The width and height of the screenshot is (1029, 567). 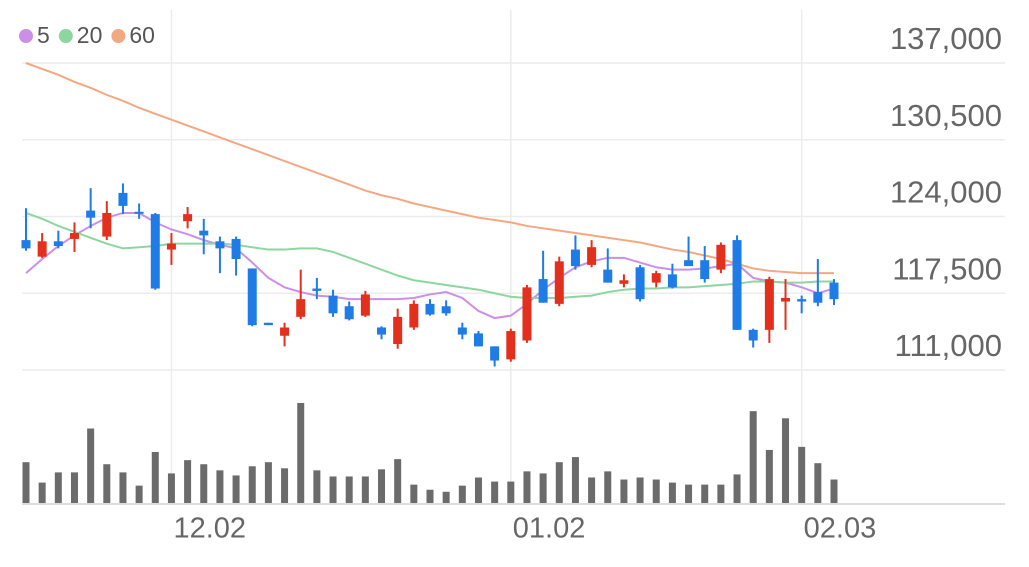 What do you see at coordinates (549, 529) in the screenshot?
I see `x-tick-label: 01.02` at bounding box center [549, 529].